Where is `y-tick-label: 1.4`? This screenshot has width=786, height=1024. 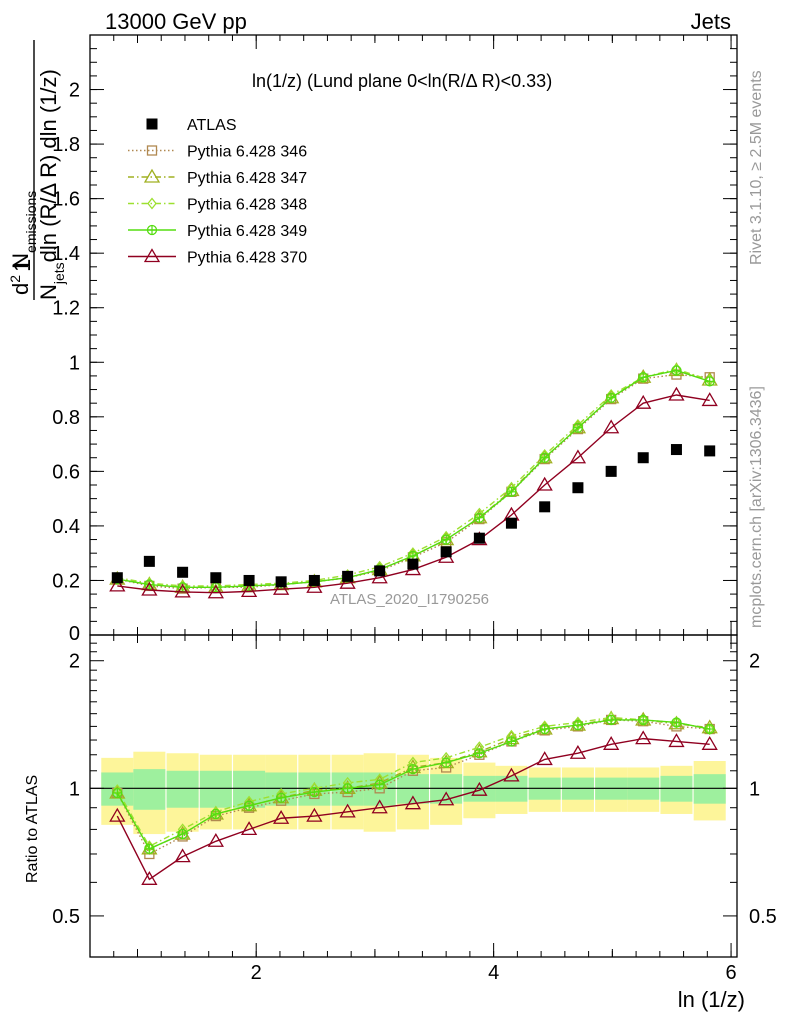
y-tick-label: 1.4 is located at coordinates (66, 254).